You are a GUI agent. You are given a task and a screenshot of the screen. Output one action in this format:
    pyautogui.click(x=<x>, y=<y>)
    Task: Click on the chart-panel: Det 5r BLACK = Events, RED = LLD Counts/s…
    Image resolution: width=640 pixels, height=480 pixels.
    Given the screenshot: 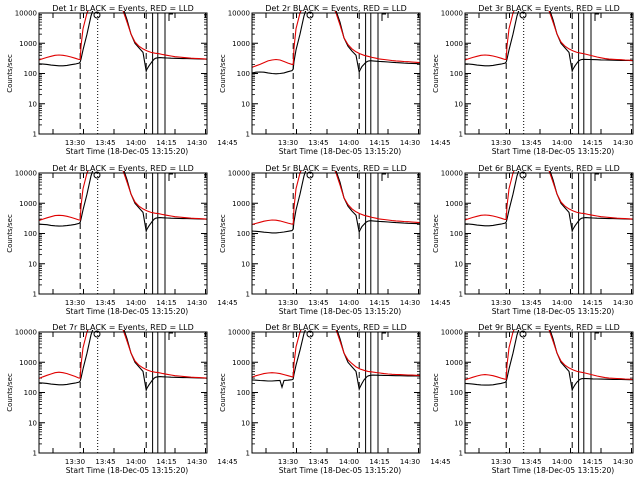 What is the action you would take?
    pyautogui.click(x=335, y=240)
    